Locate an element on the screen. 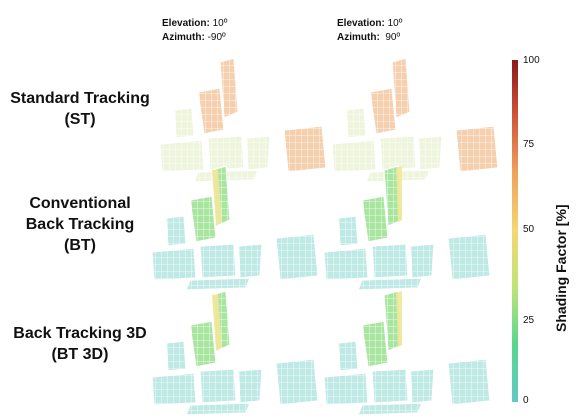  plant-map-st-az-neg90 is located at coordinates (243, 120).